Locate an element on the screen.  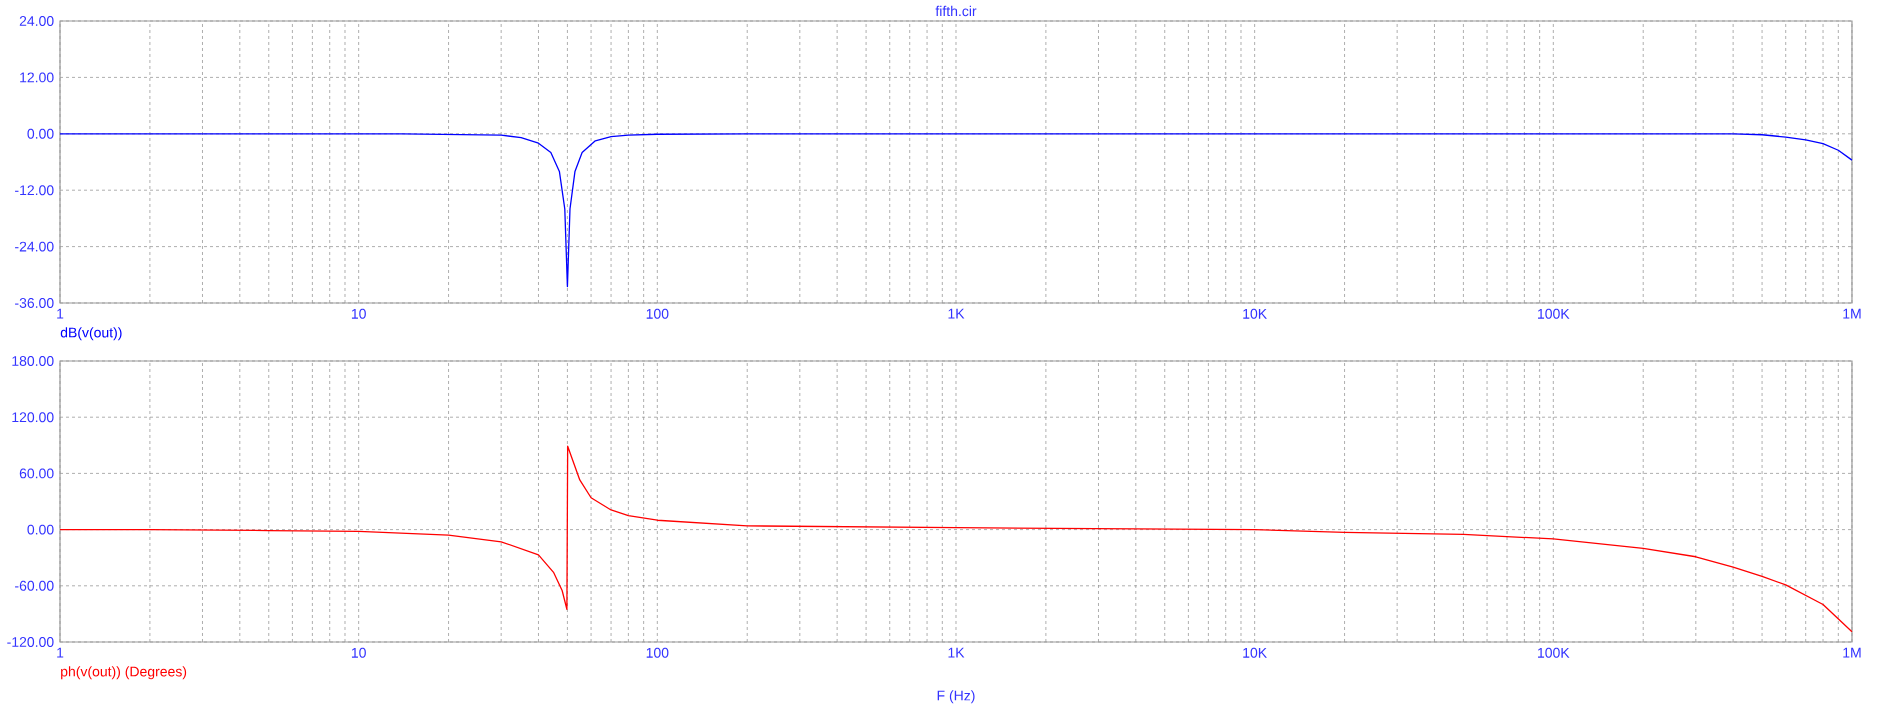
x-axis-title: F (Hz) is located at coordinates (956, 697).